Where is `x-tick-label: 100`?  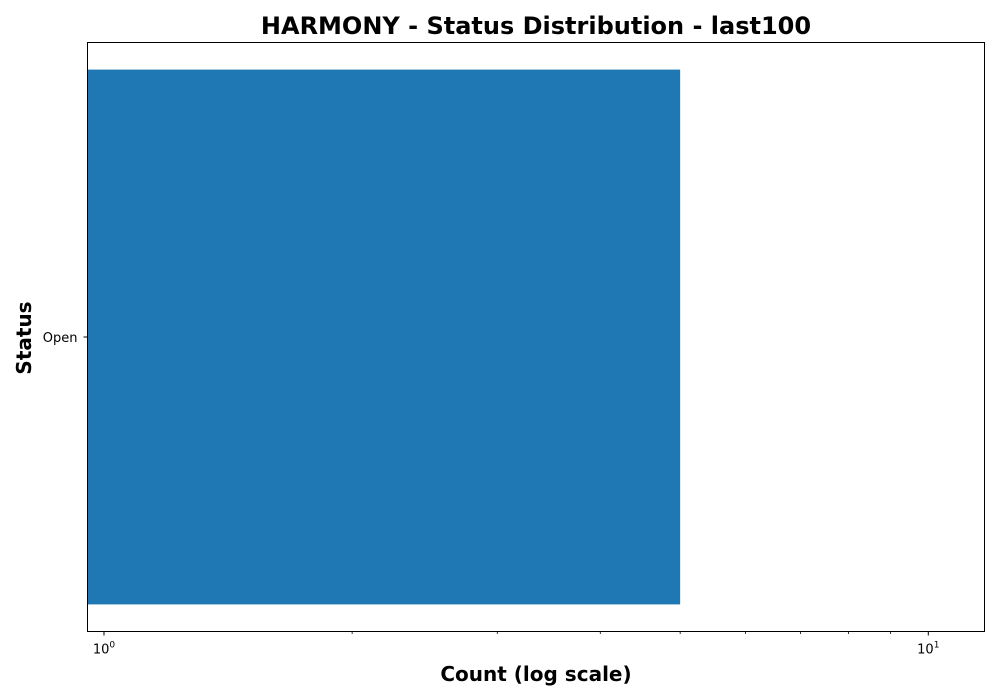
x-tick-label: 100 is located at coordinates (104, 649).